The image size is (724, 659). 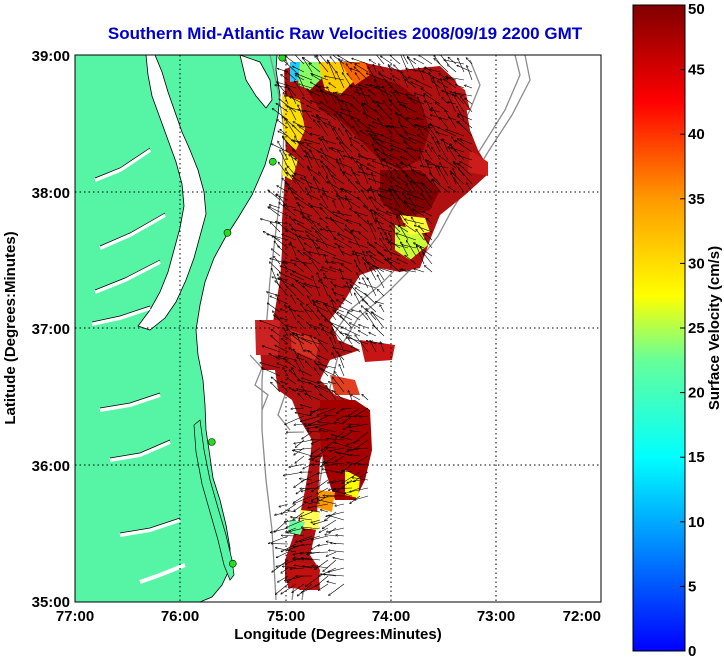 I want to click on colorbar, so click(x=659, y=328).